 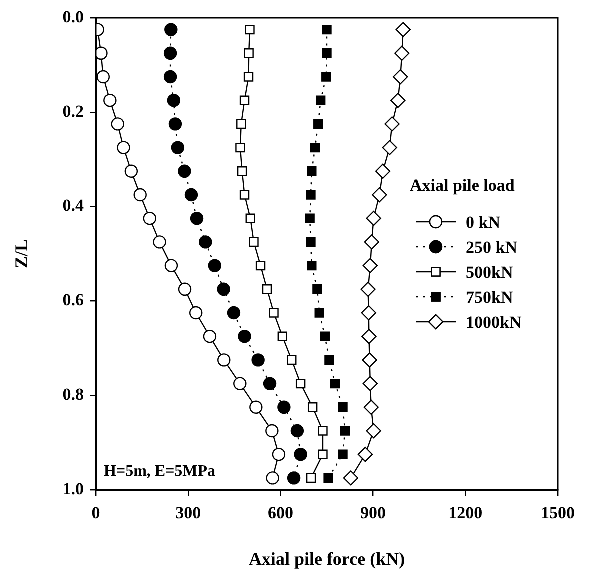 I want to click on legend-label: 1000kN, so click(x=494, y=322).